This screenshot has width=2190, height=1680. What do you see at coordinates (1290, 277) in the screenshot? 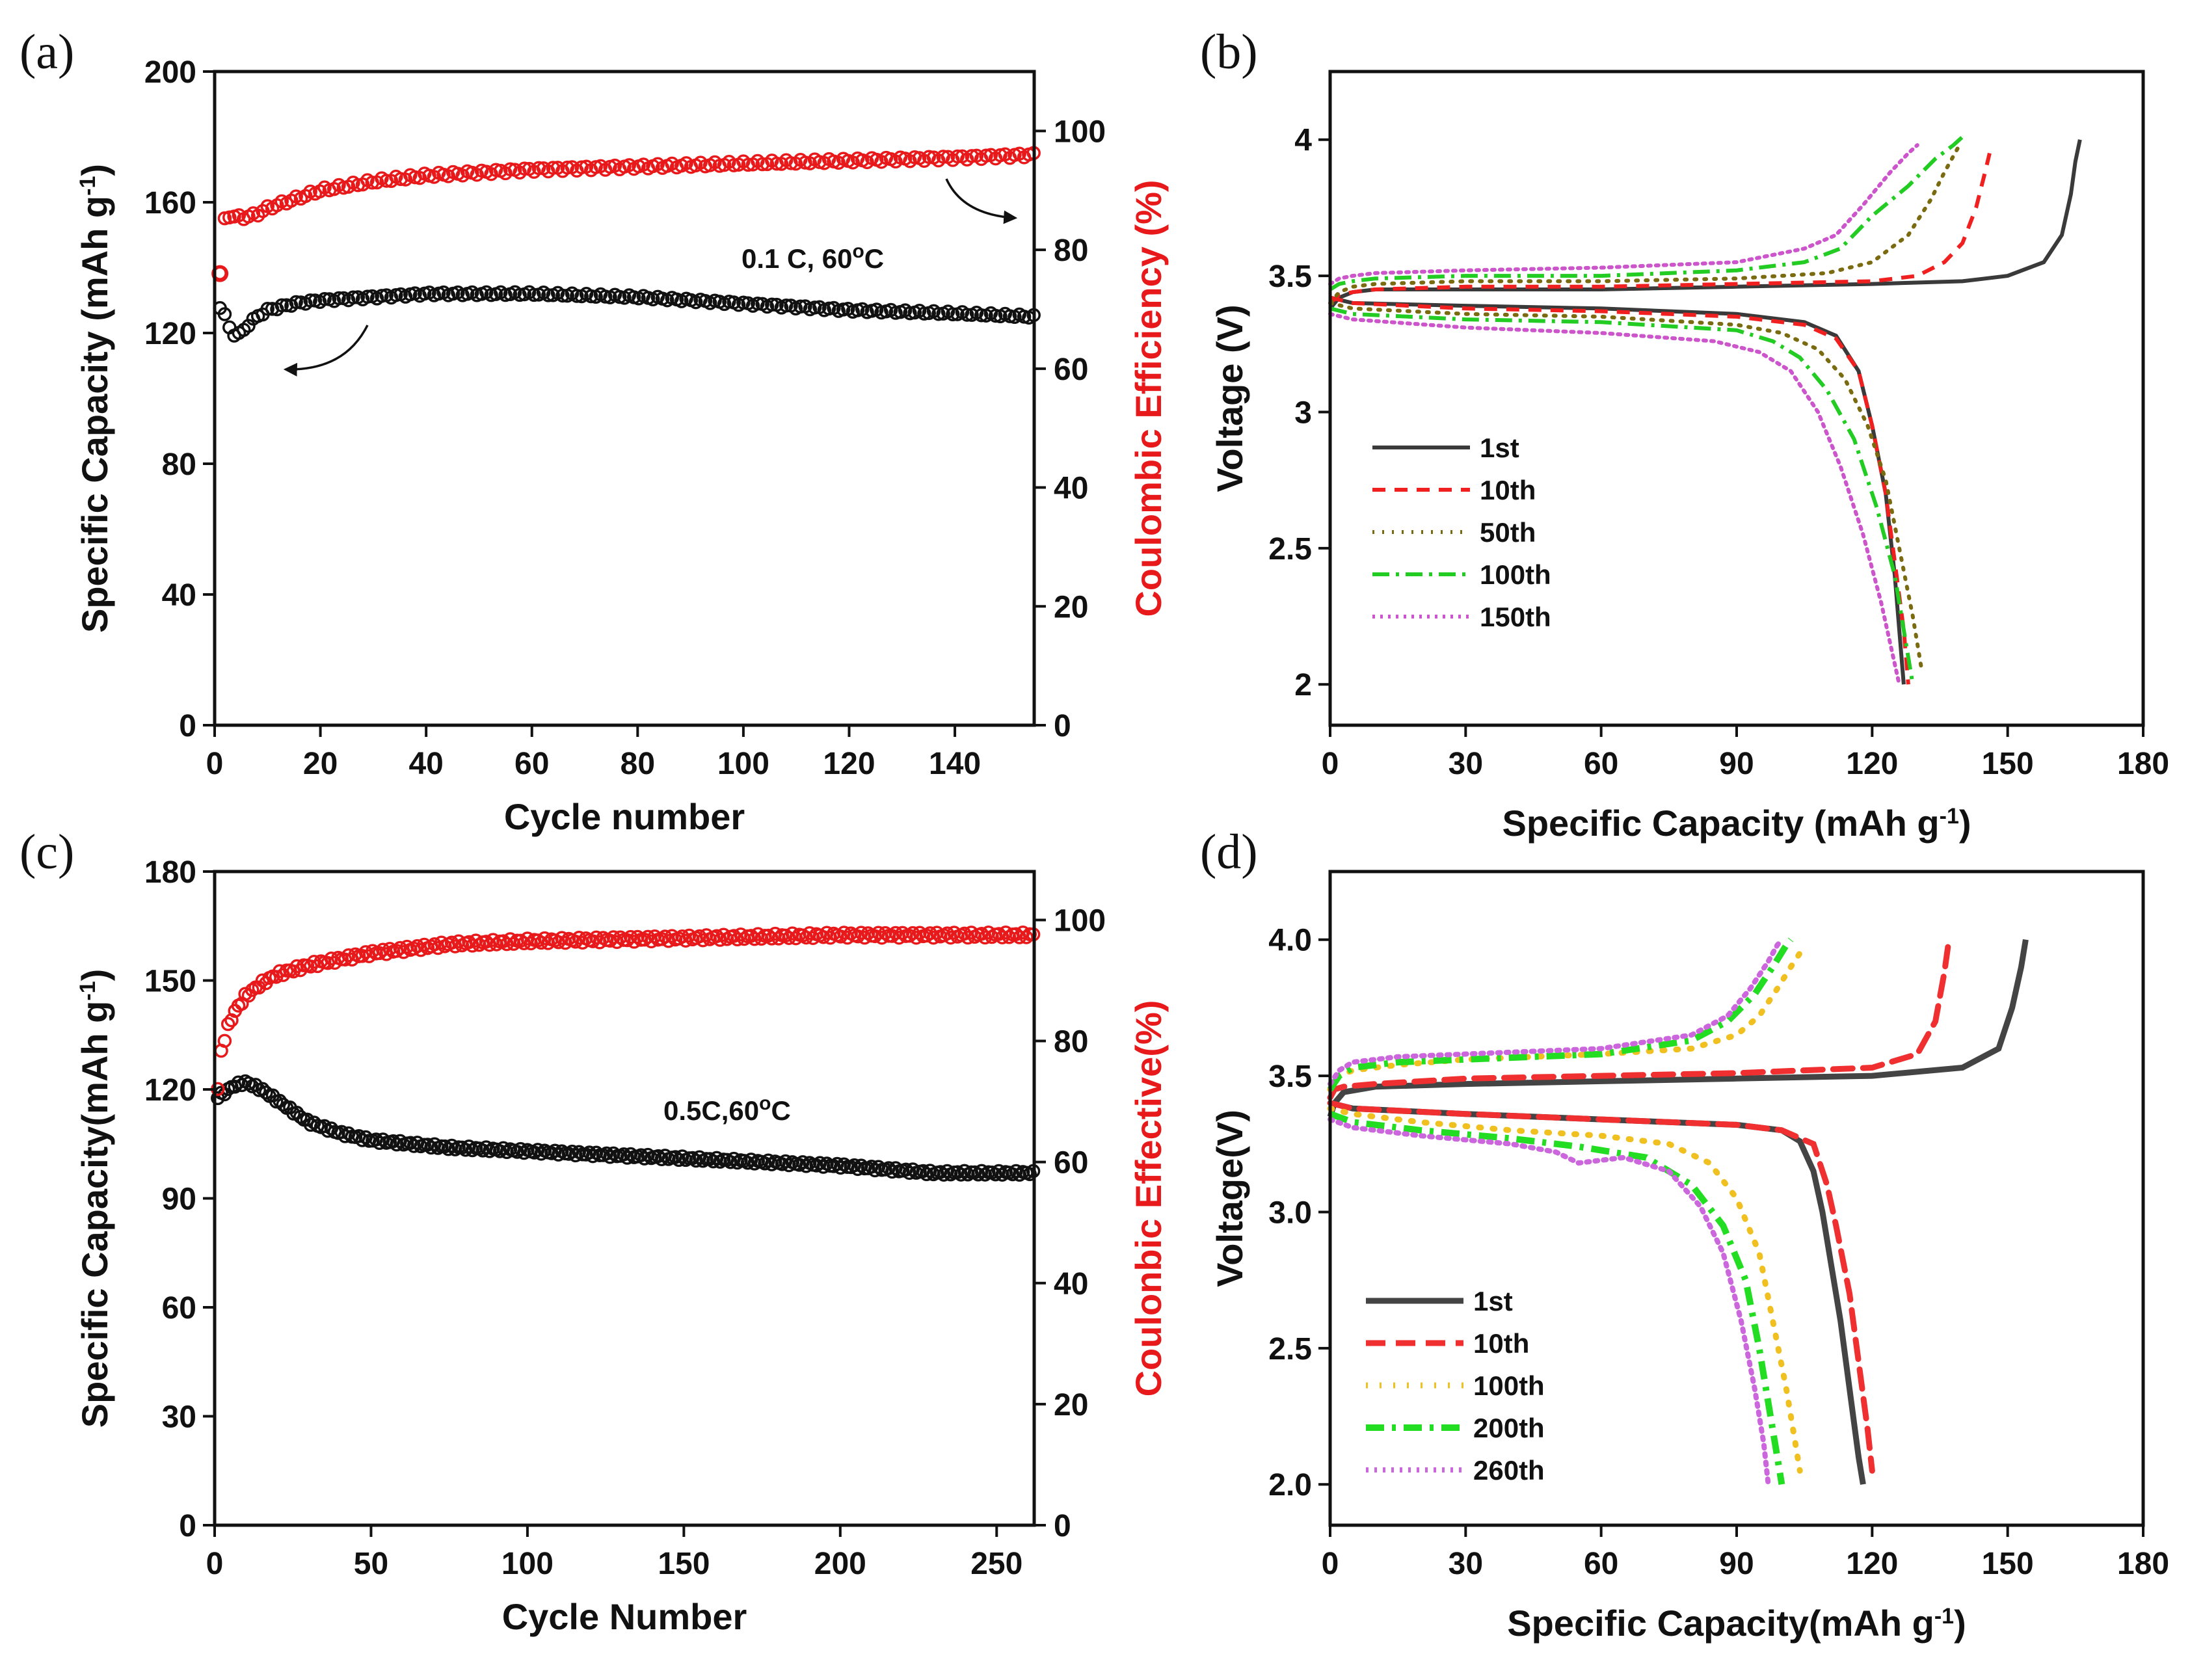
I see `y-tick-label-b: 3.5` at bounding box center [1290, 277].